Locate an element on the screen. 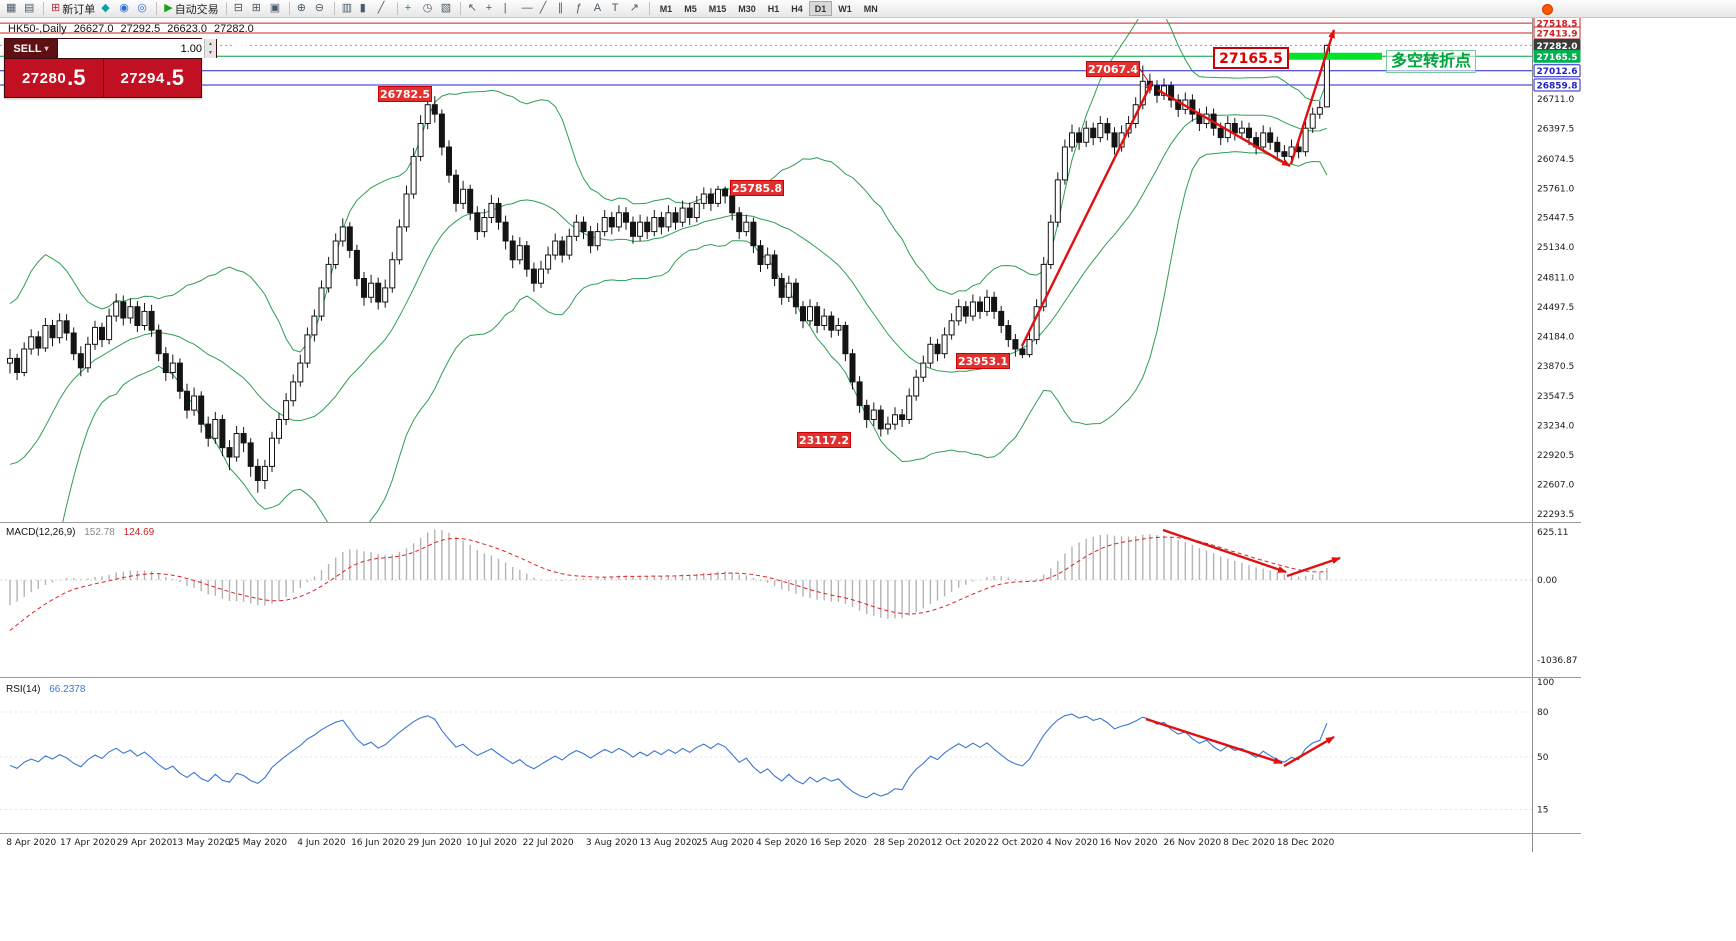  price-annotation-label: 26782.5 is located at coordinates (405, 94).